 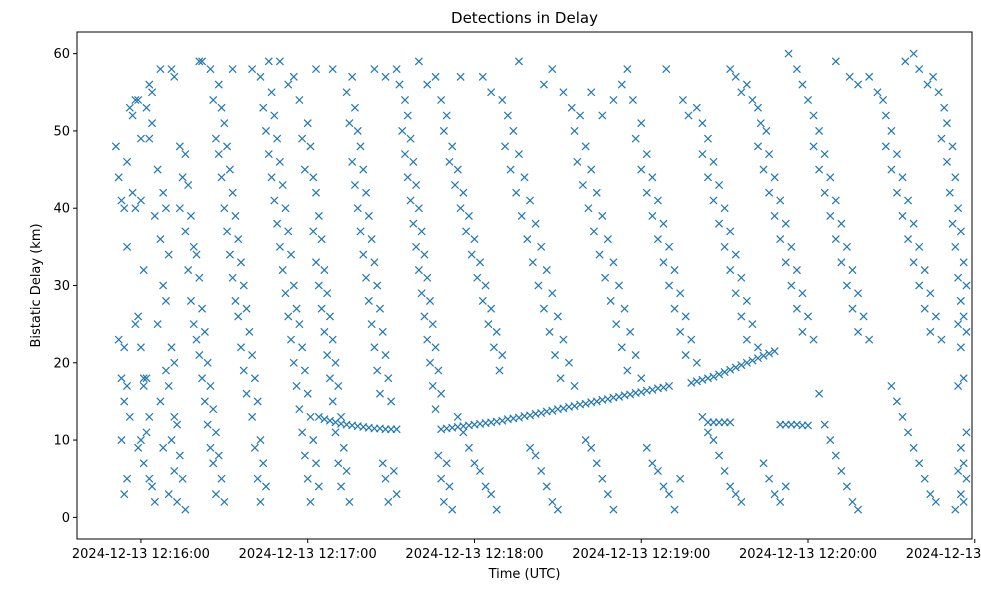 I want to click on y-axis: 0 10 20 30 40 50 60, so click(x=65, y=286).